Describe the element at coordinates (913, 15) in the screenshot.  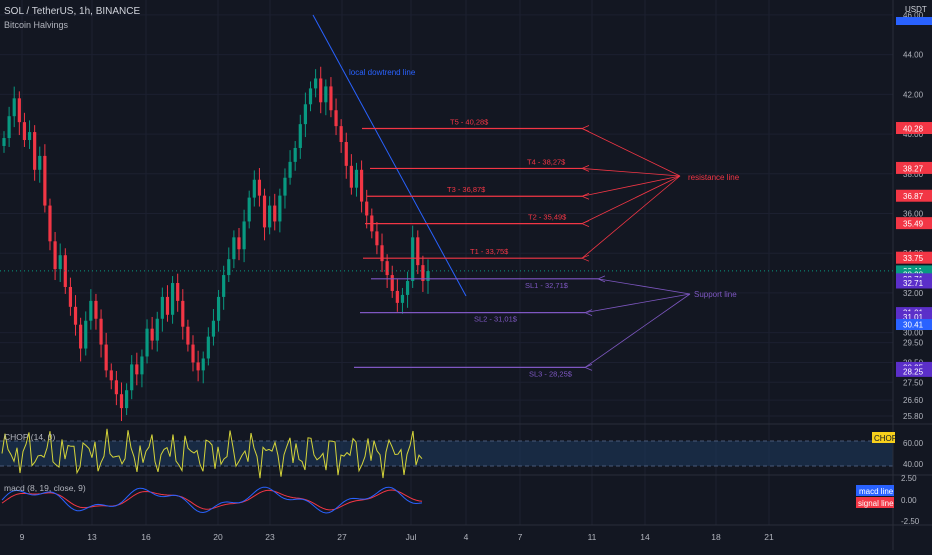
I see `price-tick-0: 46.00` at that location.